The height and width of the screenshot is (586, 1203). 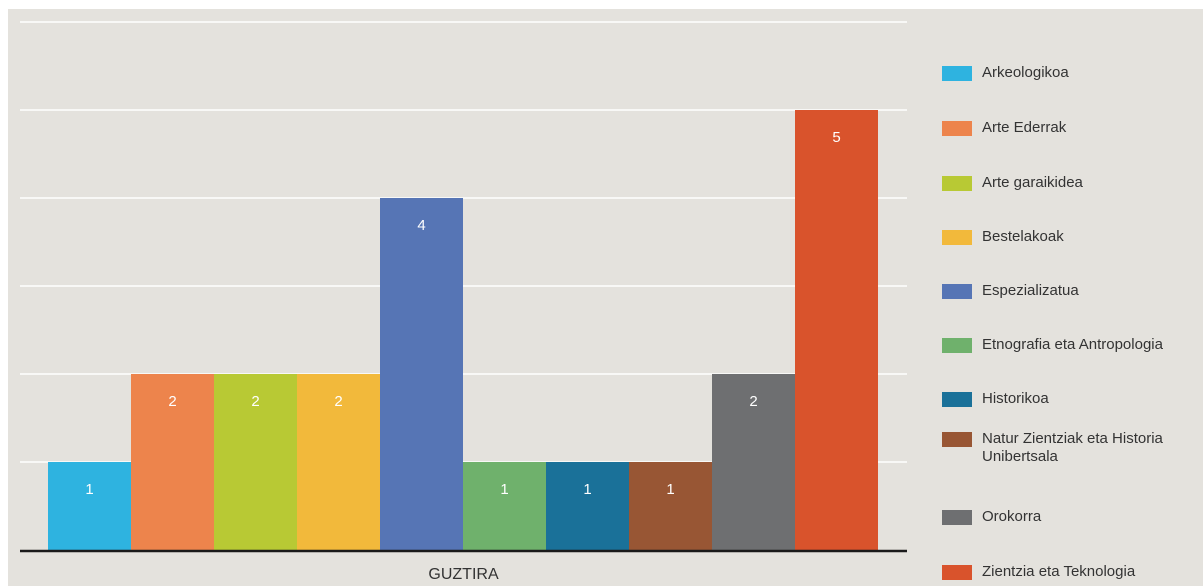 I want to click on legend-item: Arte garaikidea, so click(x=1071, y=183).